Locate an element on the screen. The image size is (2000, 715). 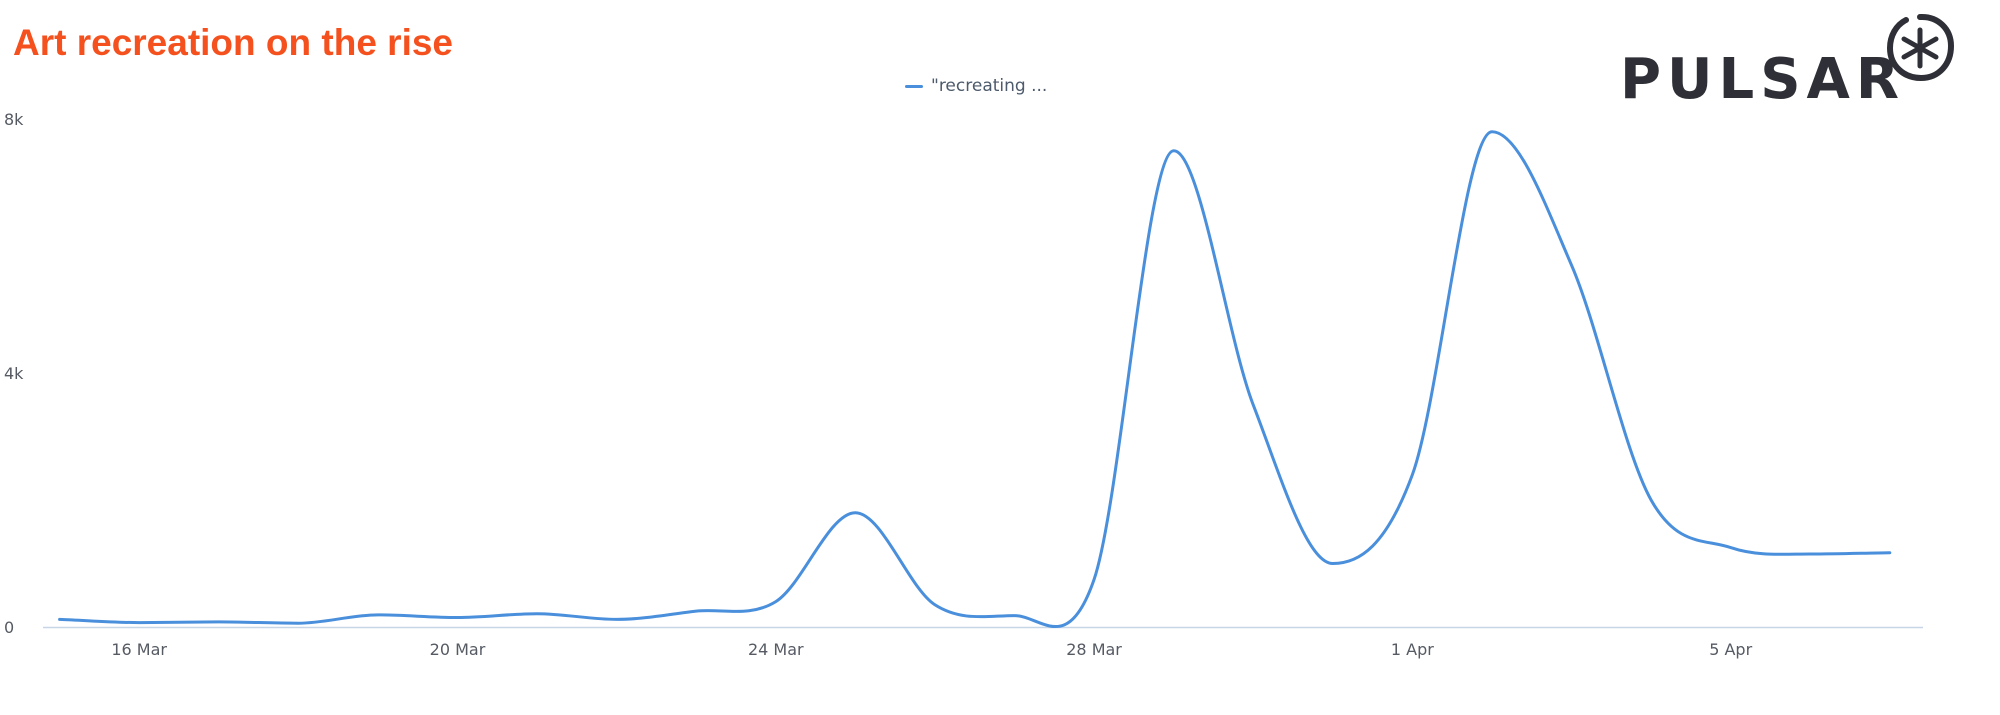
x-tick-label: 16 Mar is located at coordinates (139, 649).